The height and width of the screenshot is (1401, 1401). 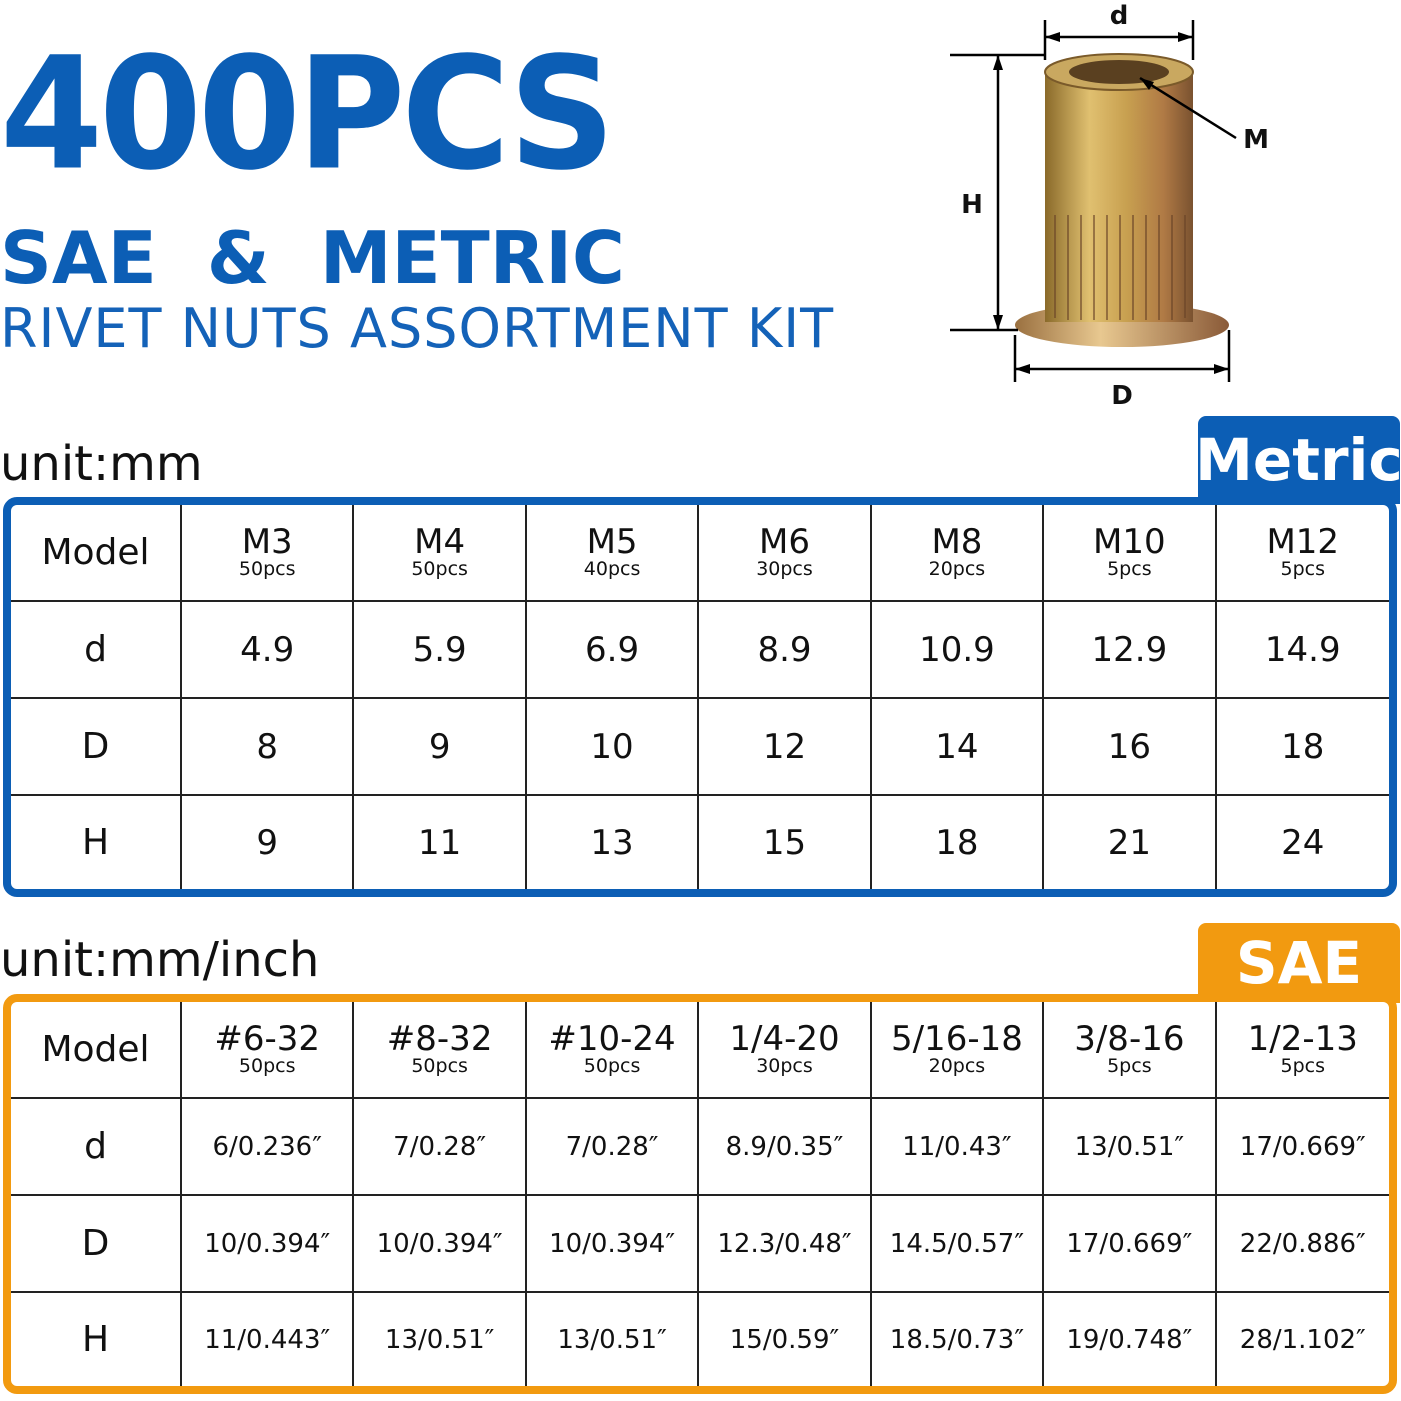 What do you see at coordinates (1302, 1039) in the screenshot?
I see `model-name: 1/2-13` at bounding box center [1302, 1039].